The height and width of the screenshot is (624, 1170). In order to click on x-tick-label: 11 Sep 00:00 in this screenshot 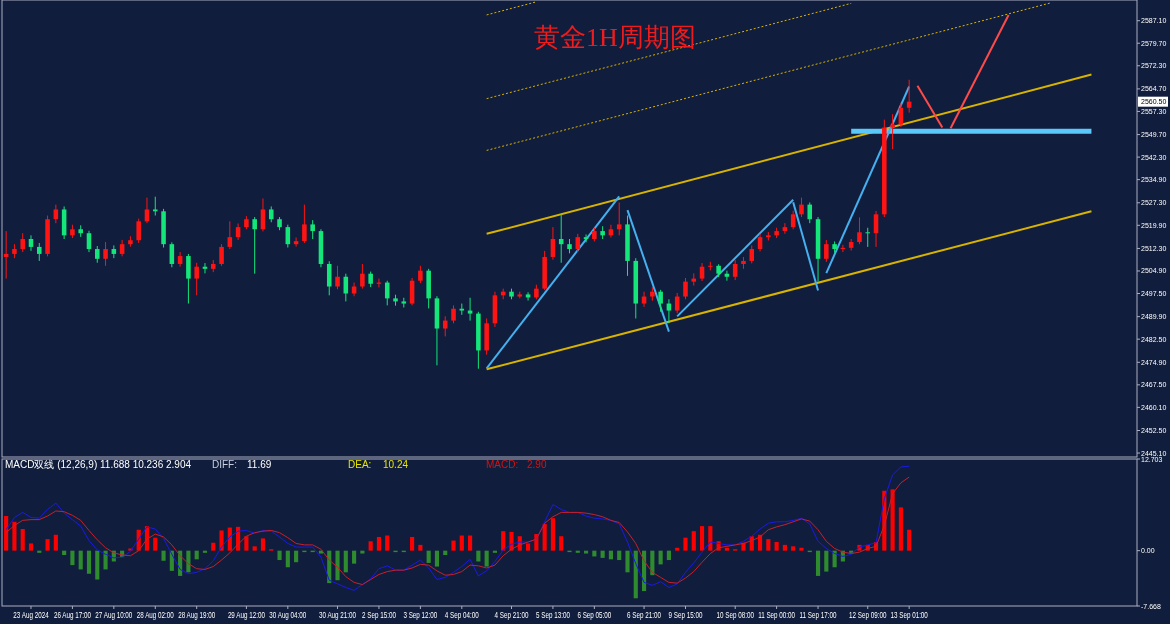, I will do `click(777, 615)`.